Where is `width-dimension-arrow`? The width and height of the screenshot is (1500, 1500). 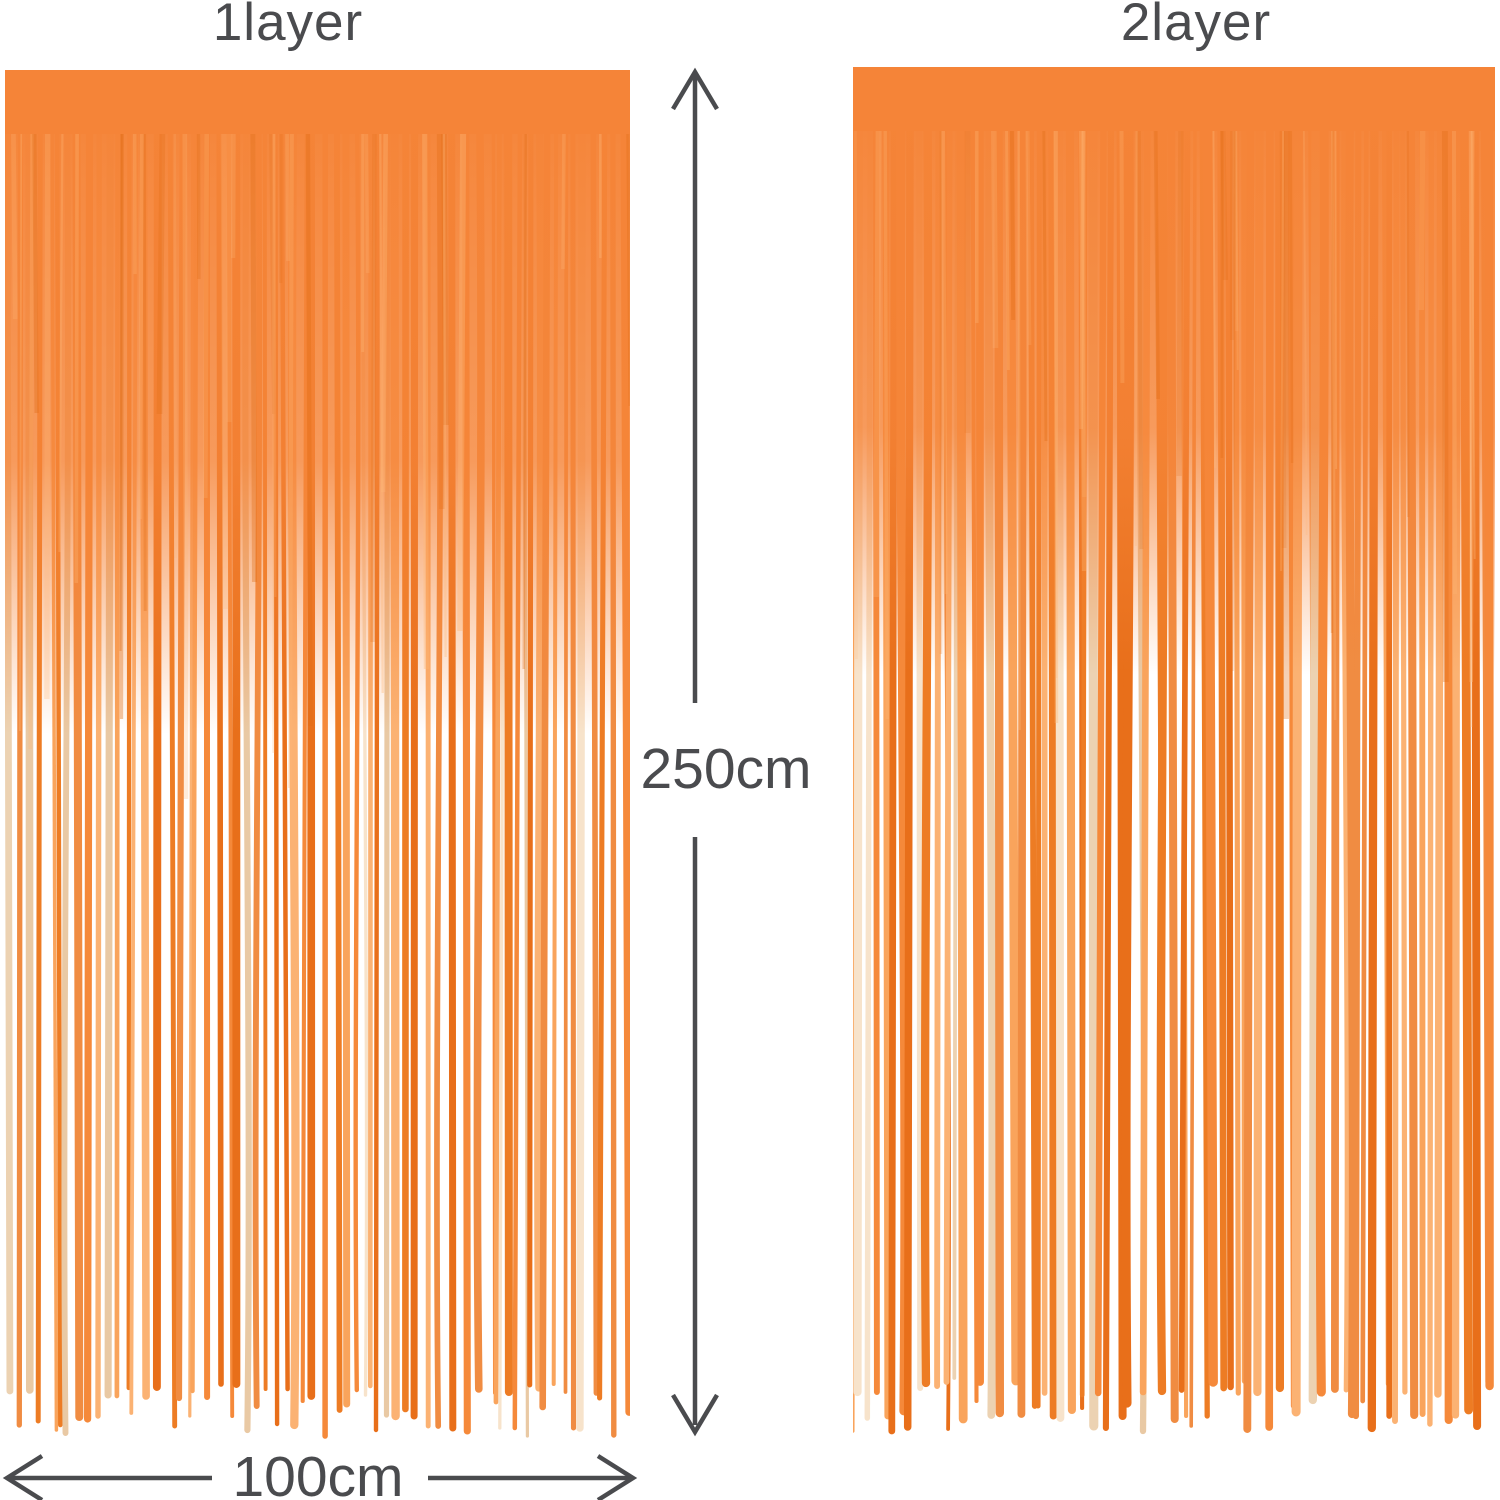
width-dimension-arrow is located at coordinates (320, 1477).